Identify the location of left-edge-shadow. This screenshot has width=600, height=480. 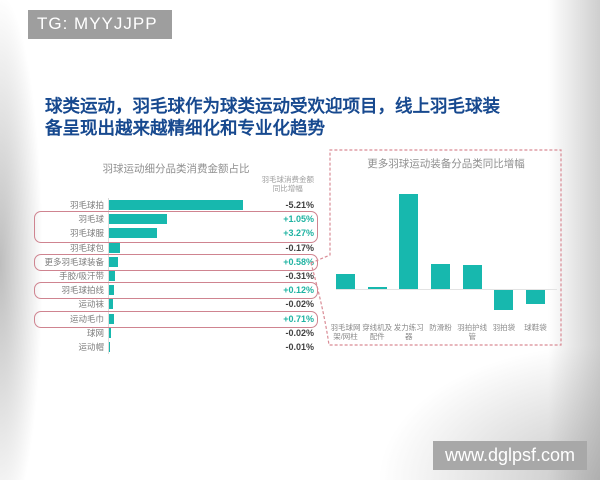
(21, 240).